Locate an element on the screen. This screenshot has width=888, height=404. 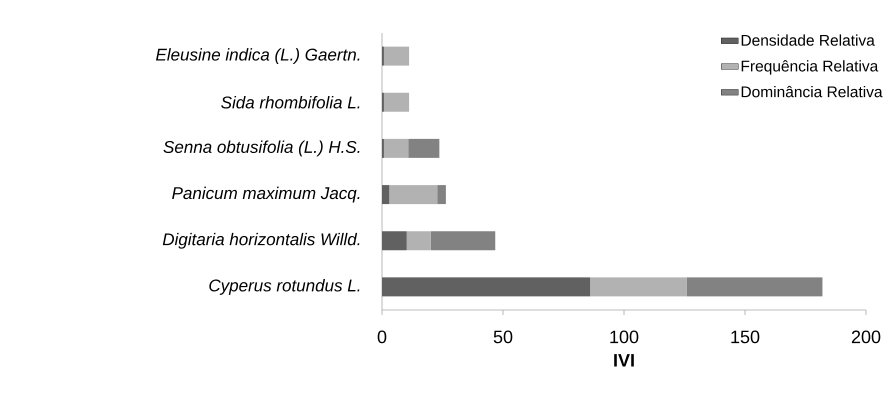
y-tick-label: Cyperus rotundus L. is located at coordinates (284, 287).